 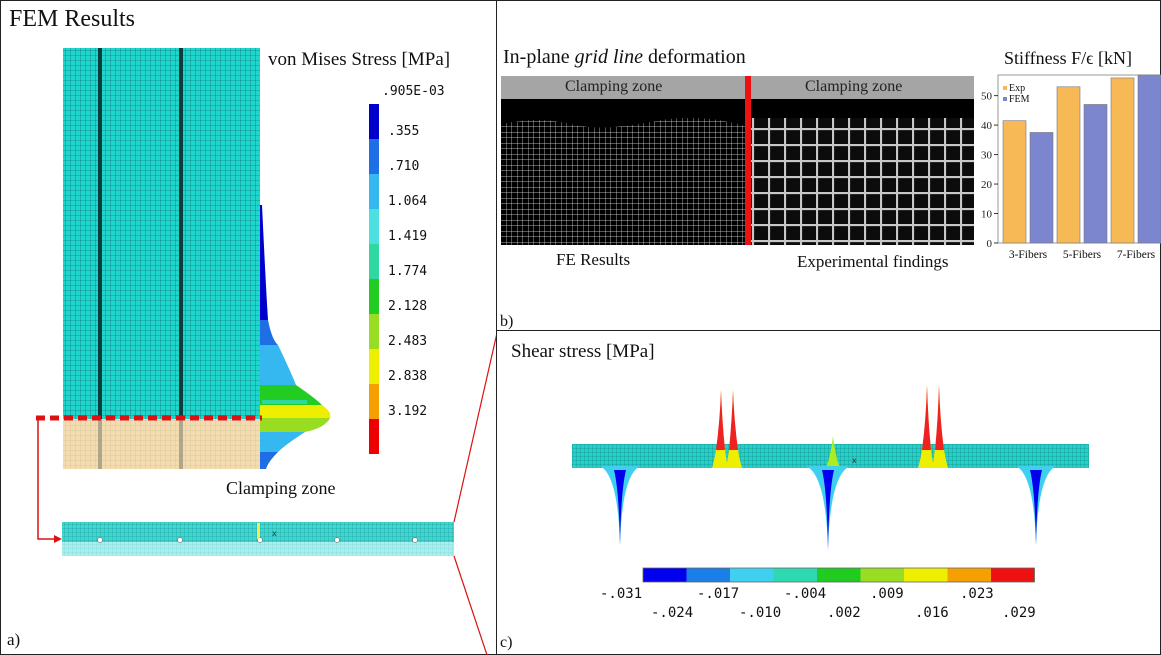 I want to click on experimental-grid-region, so click(x=862, y=181).